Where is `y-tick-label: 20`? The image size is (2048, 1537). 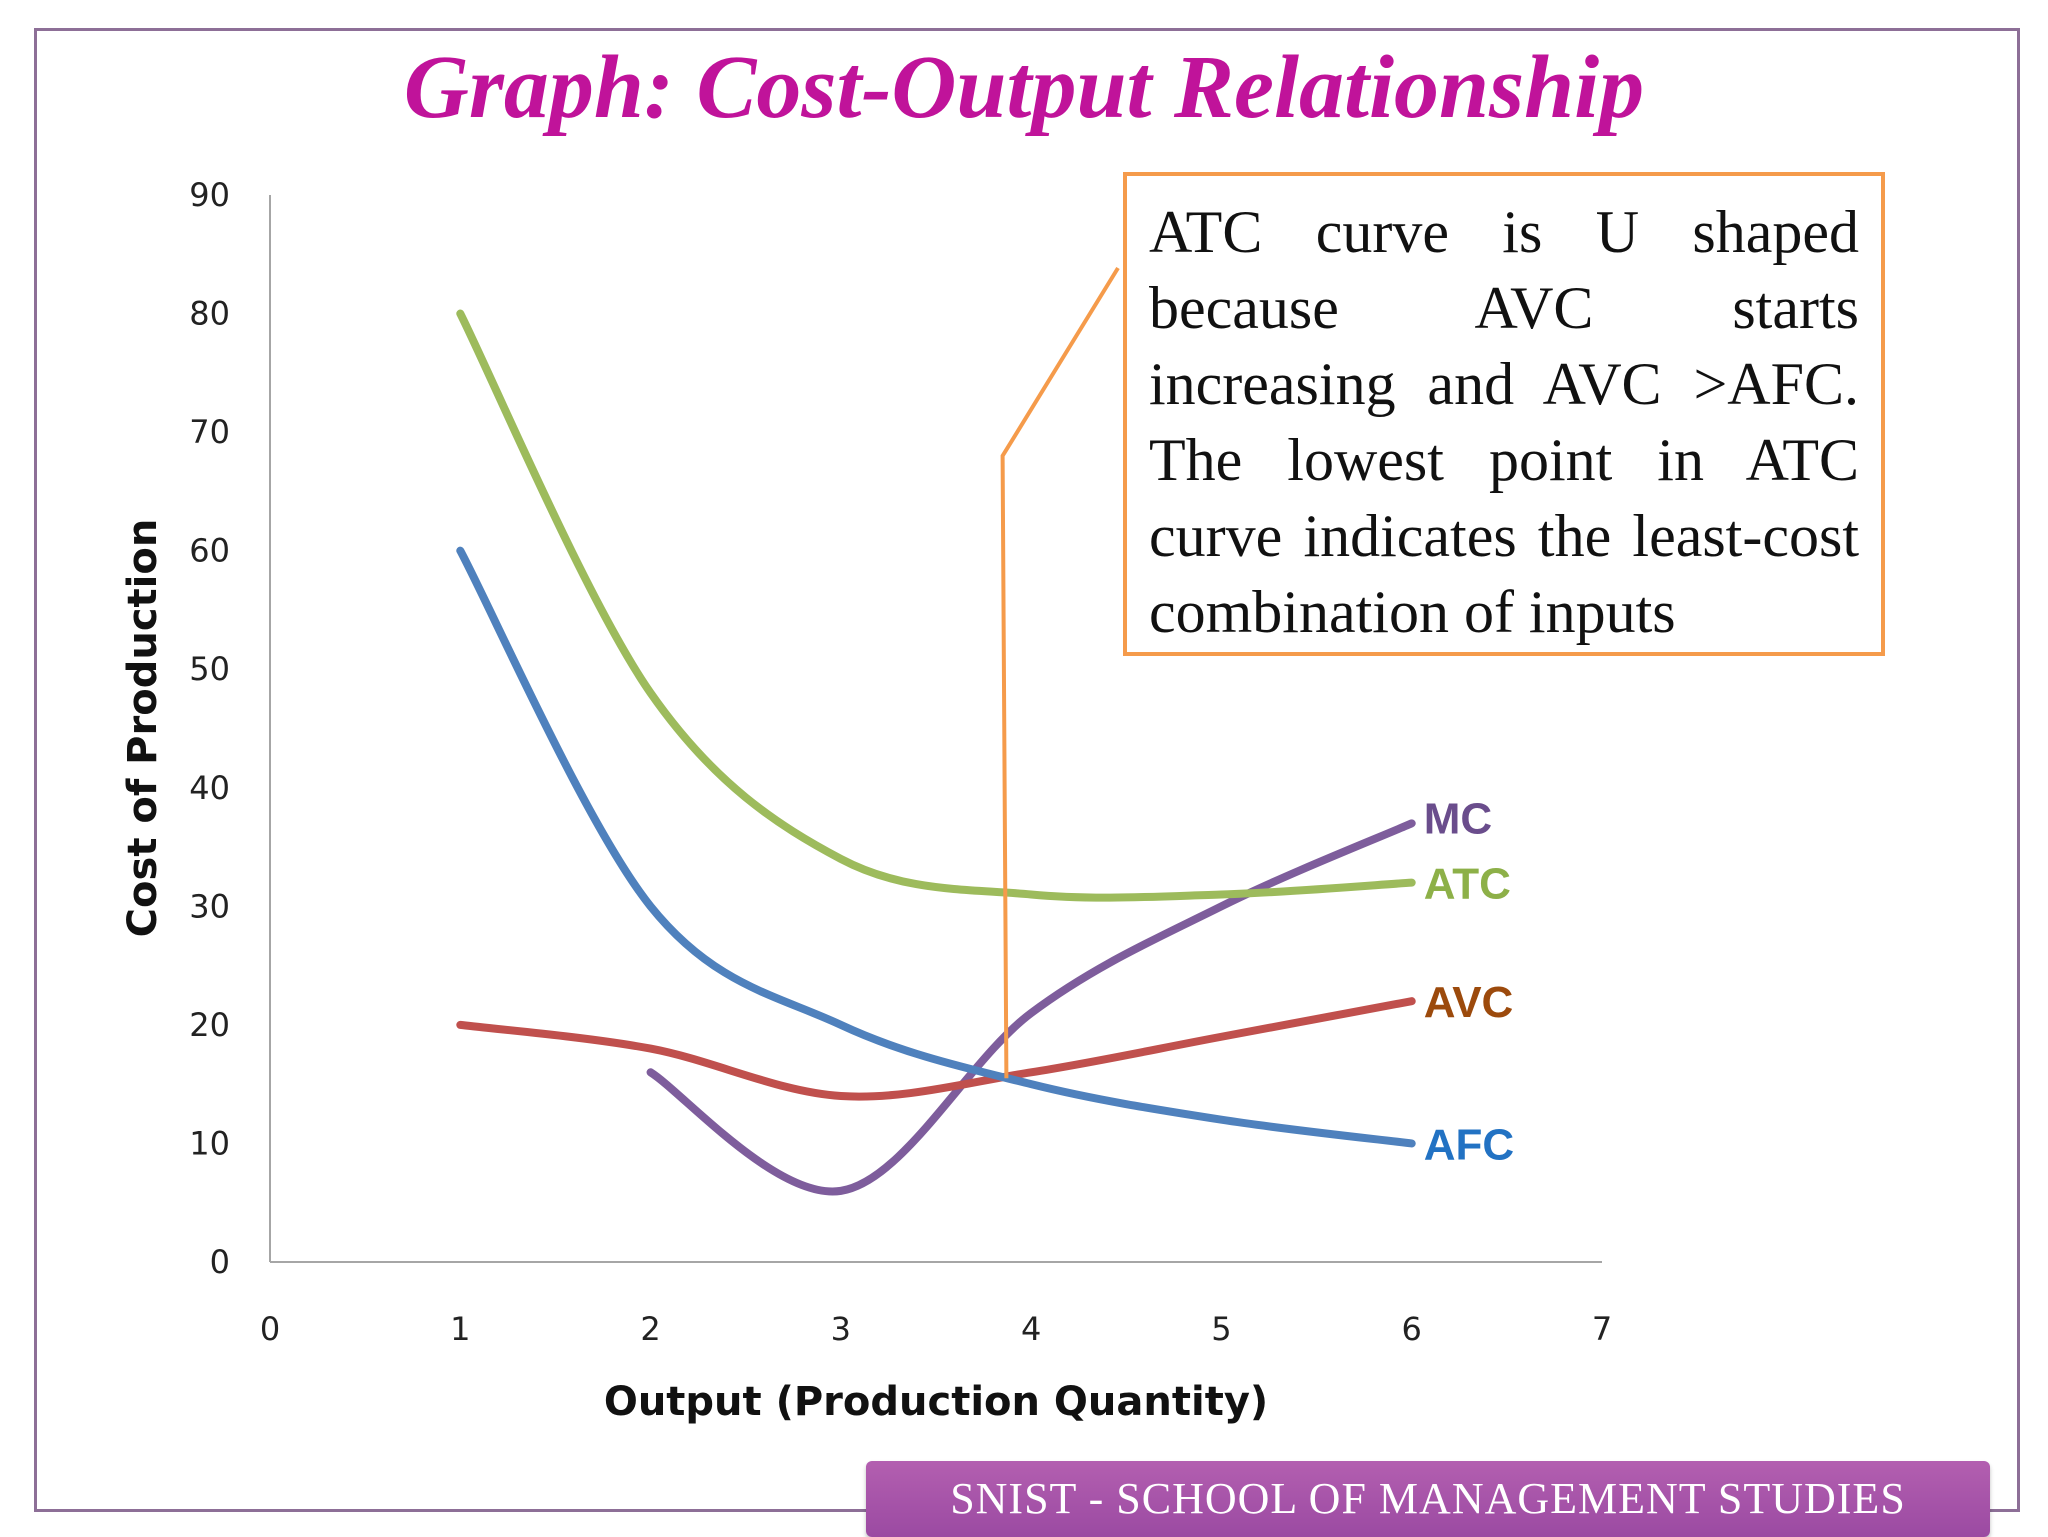
y-tick-label: 20 is located at coordinates (209, 1025).